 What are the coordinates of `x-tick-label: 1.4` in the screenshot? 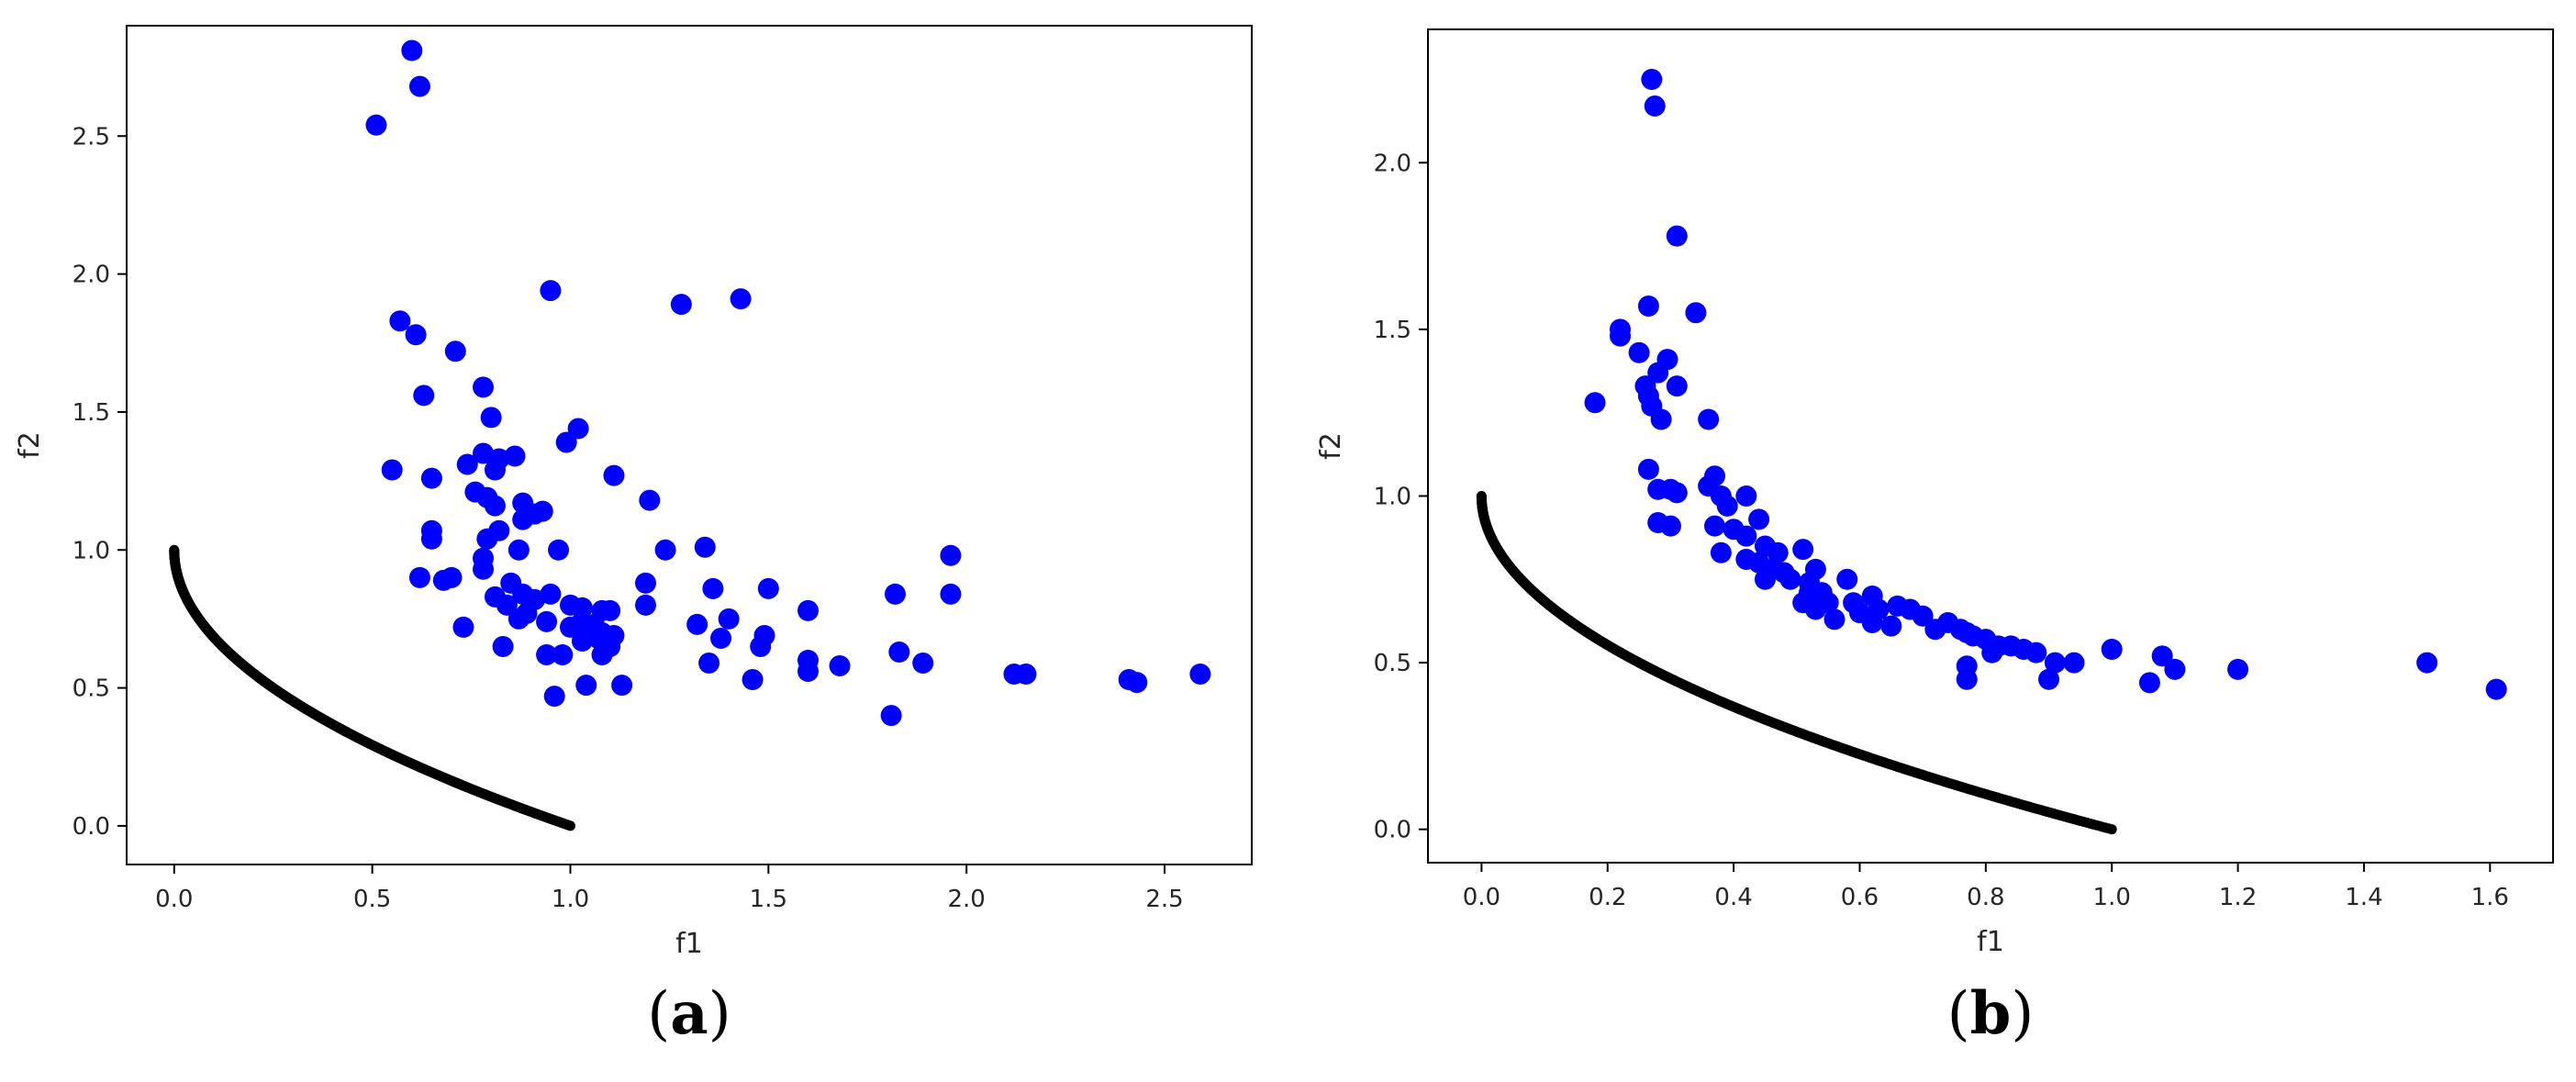 It's located at (2363, 897).